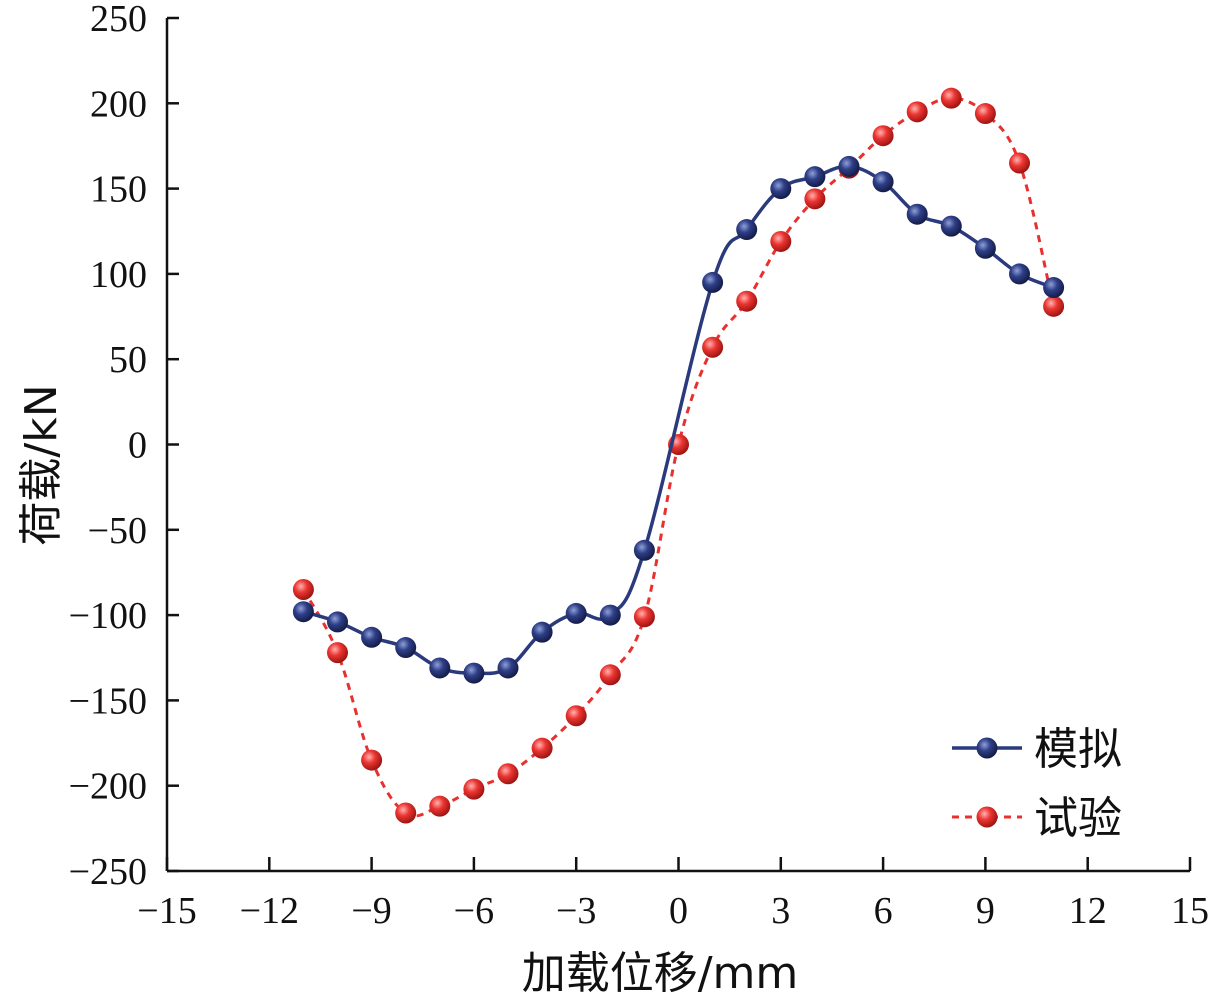 This screenshot has height=1003, width=1221. What do you see at coordinates (118, 20) in the screenshot?
I see `y-tick-label: 250` at bounding box center [118, 20].